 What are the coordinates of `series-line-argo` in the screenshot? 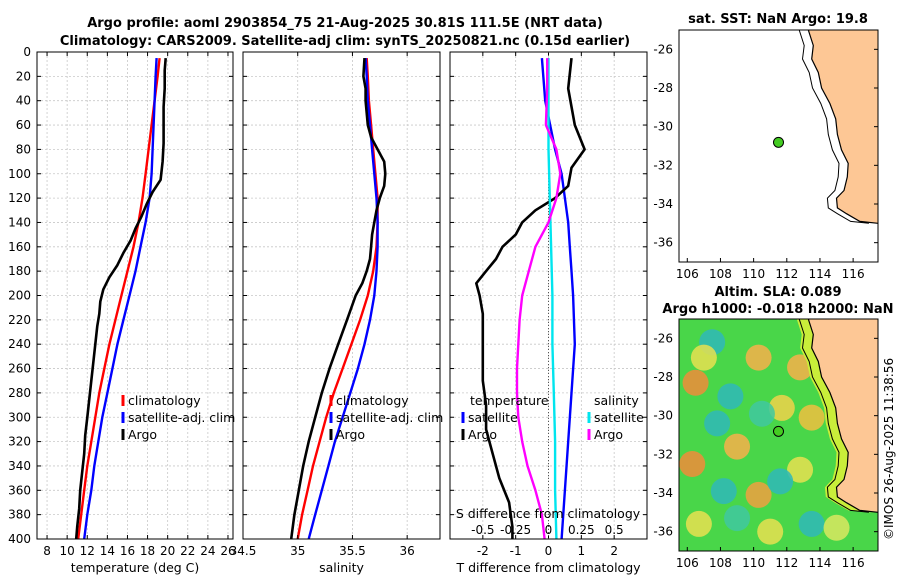 It's located at (120, 298).